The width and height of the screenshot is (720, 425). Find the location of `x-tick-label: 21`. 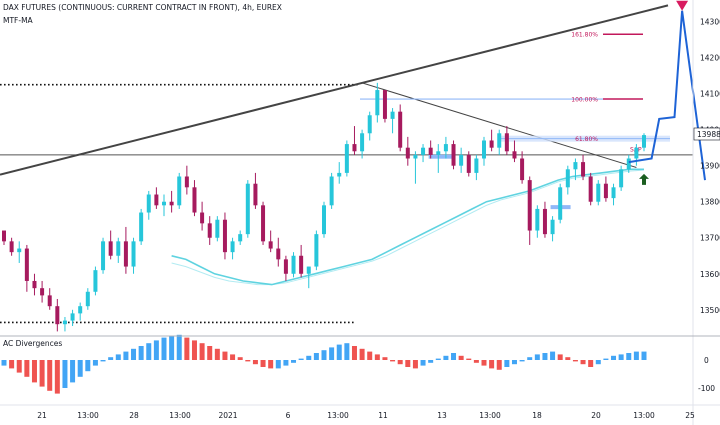

x-tick-label: 21 is located at coordinates (42, 415).